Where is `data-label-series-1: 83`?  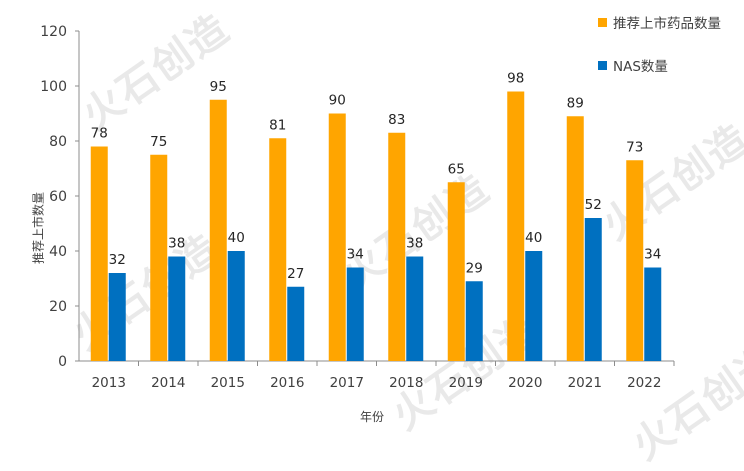 data-label-series-1: 83 is located at coordinates (396, 120).